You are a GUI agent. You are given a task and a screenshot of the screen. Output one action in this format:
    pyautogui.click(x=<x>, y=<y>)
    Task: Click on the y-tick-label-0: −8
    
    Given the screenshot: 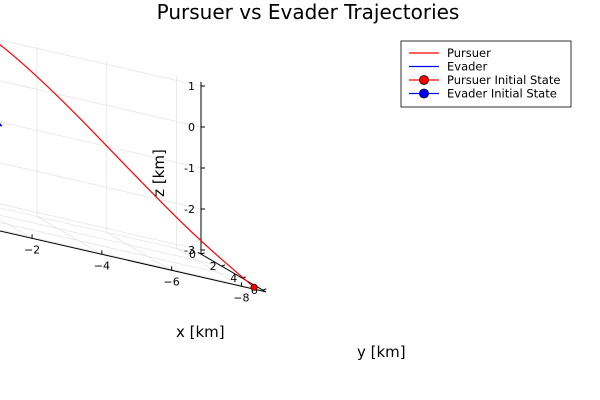 What is the action you would take?
    pyautogui.click(x=241, y=297)
    